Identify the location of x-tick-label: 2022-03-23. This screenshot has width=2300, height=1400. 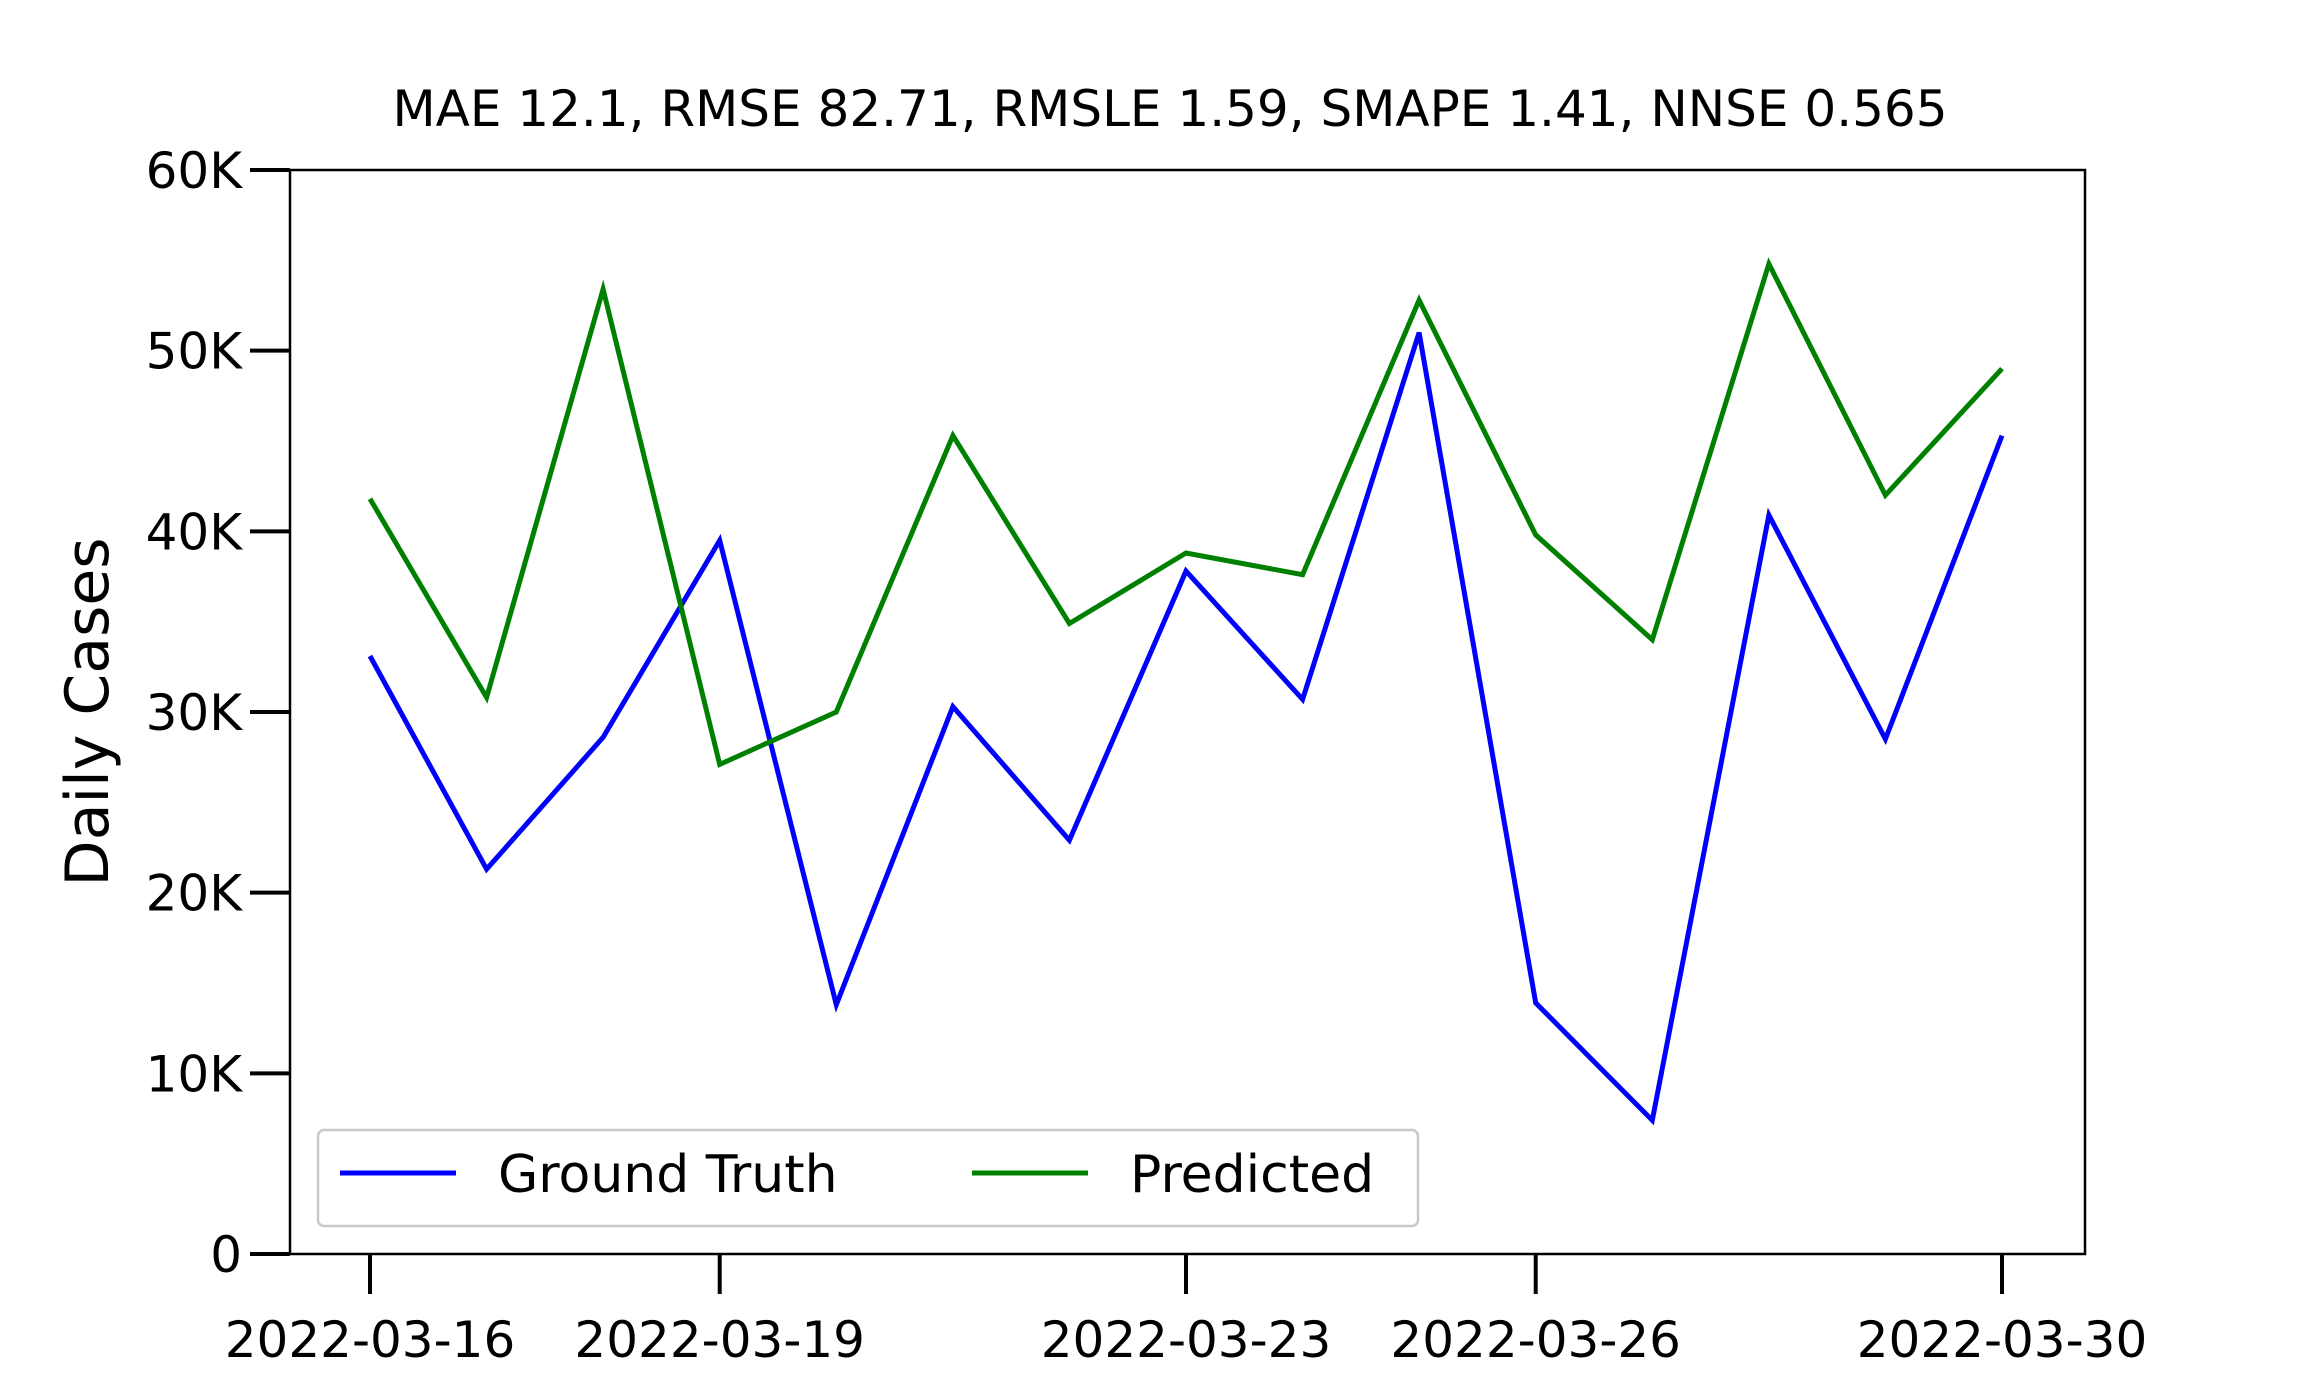
(1186, 1340).